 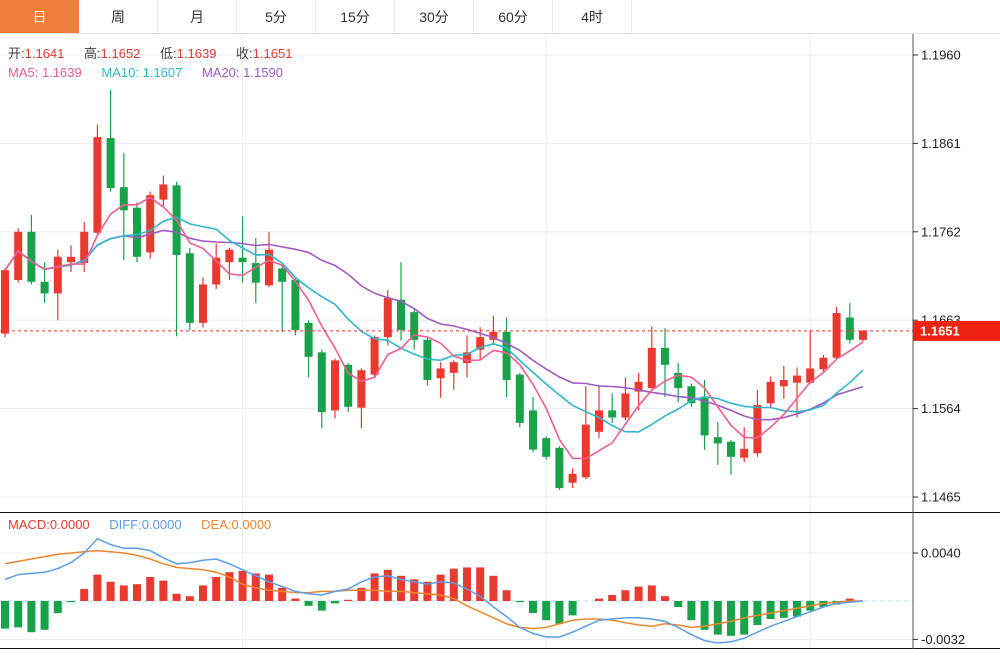 What do you see at coordinates (197, 16) in the screenshot?
I see `tab-month: 月` at bounding box center [197, 16].